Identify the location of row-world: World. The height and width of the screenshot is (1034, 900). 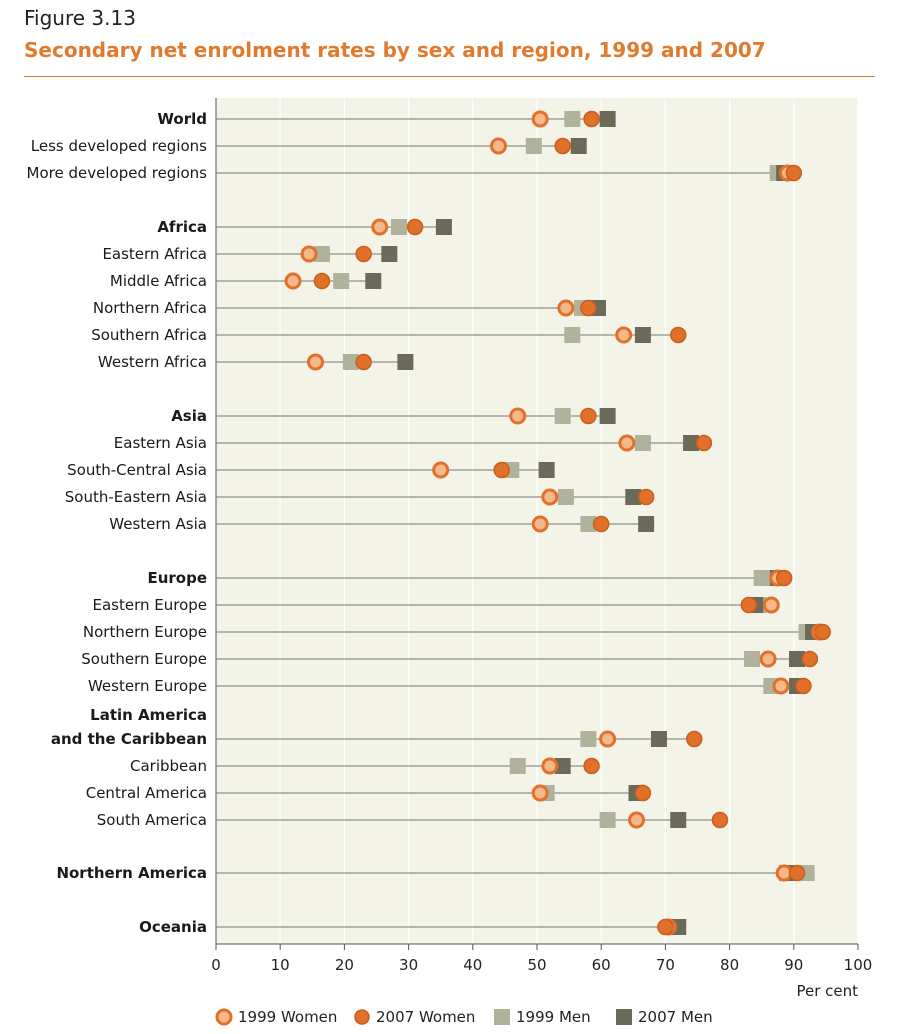
(386, 119).